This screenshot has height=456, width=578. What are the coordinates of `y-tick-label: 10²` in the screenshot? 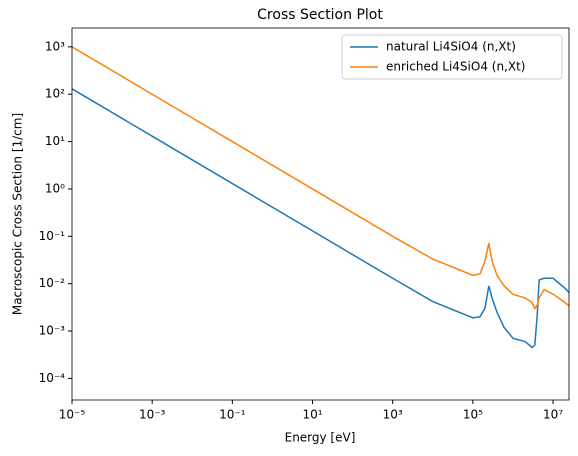 It's located at (55, 94).